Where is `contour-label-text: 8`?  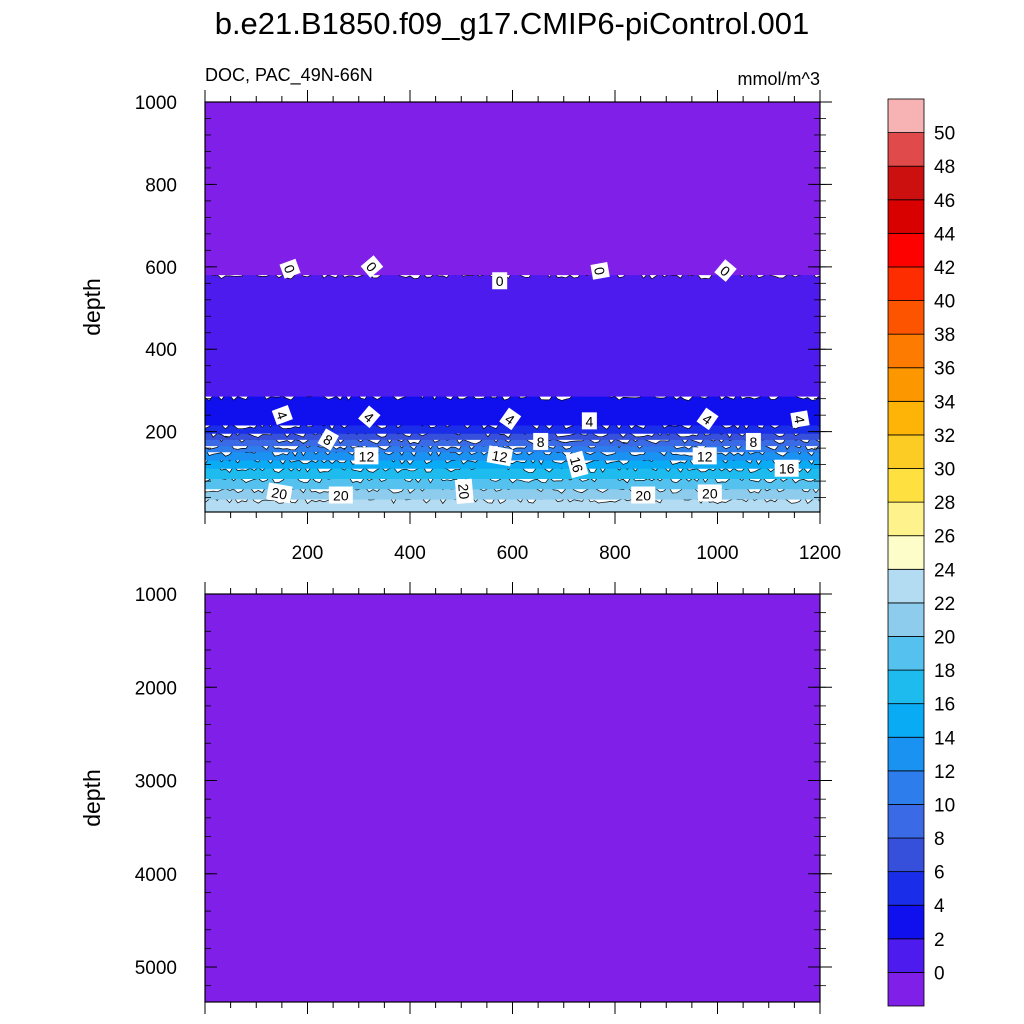 contour-label-text: 8 is located at coordinates (541, 442).